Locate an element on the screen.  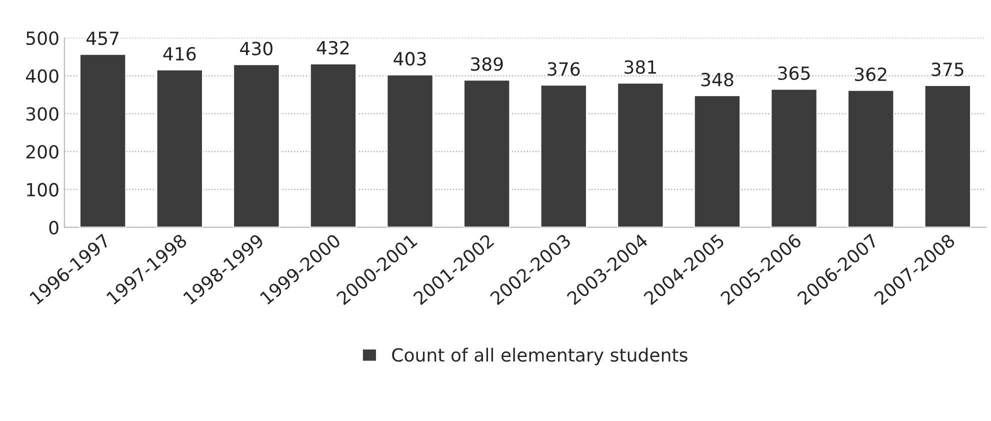
y-tick-label: 200 is located at coordinates (42, 152).